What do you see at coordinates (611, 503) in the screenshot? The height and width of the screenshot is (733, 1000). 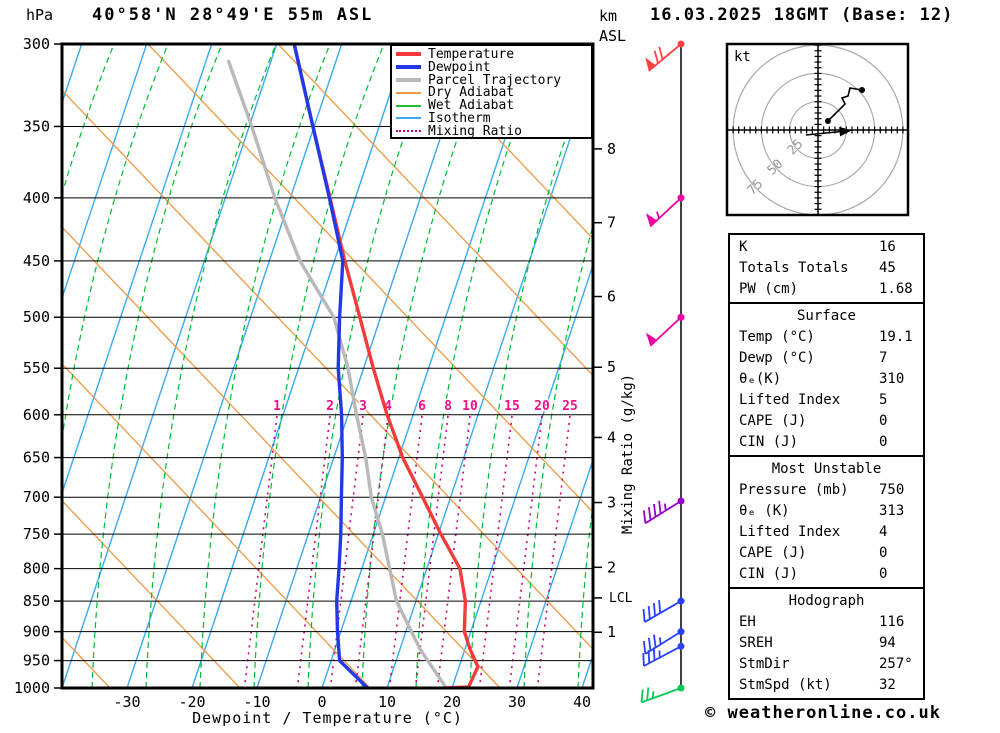 I see `km-tick-label: 3` at bounding box center [611, 503].